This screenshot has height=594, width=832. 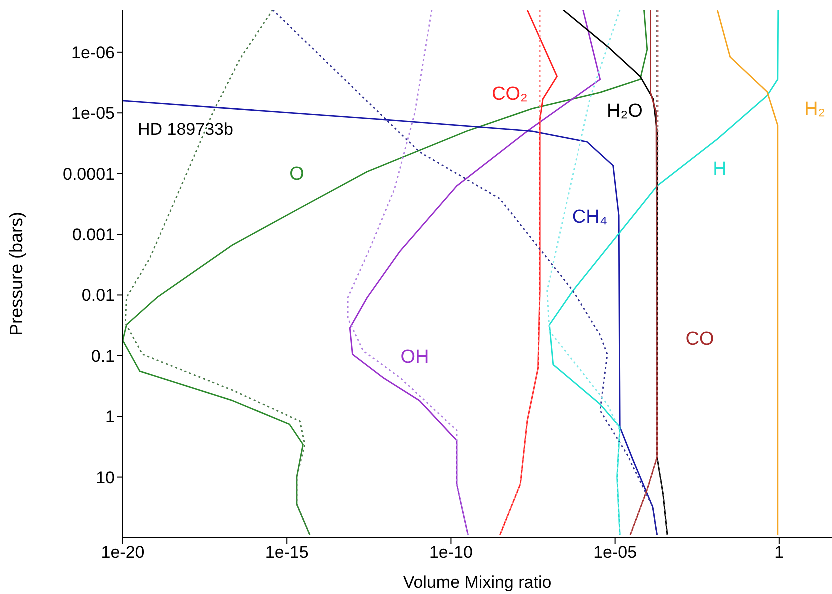 I want to click on y-tick-label: 1, so click(x=110, y=417).